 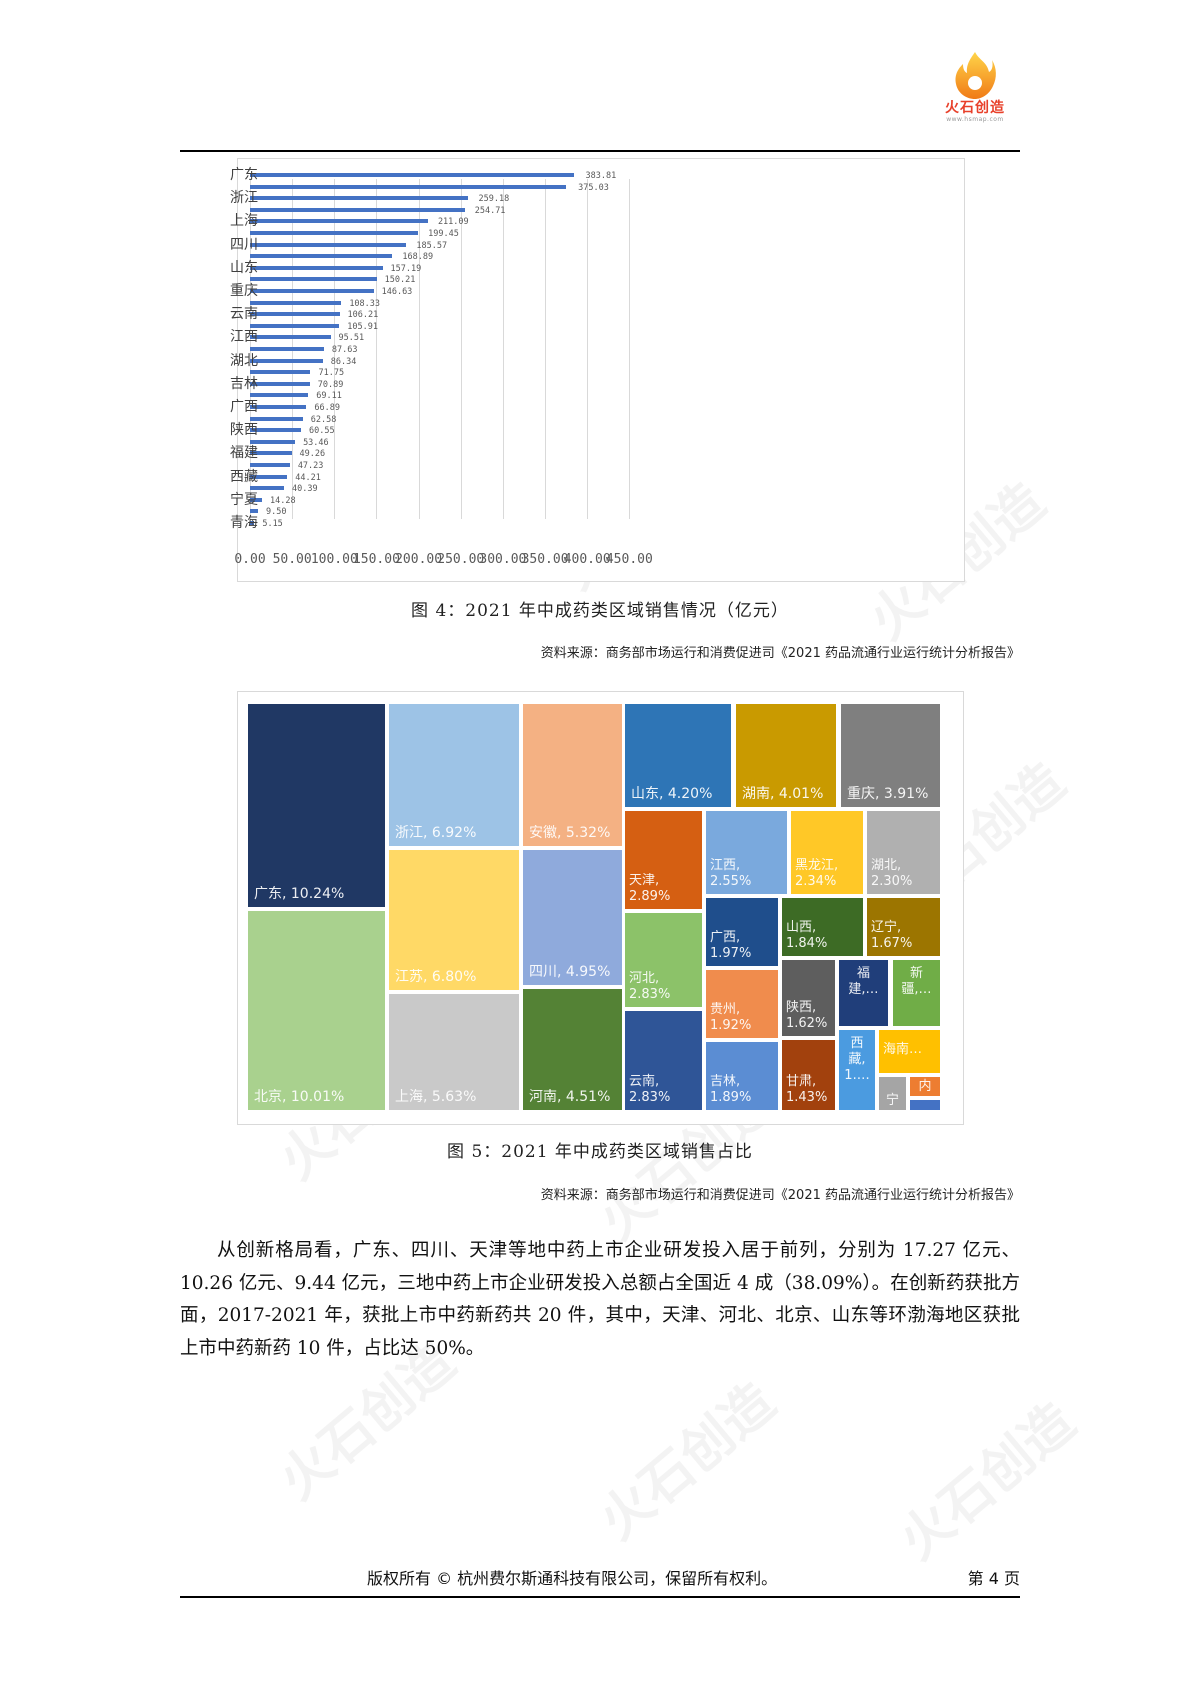 I want to click on treemap-tile-宁: 宁, so click(x=892, y=1093).